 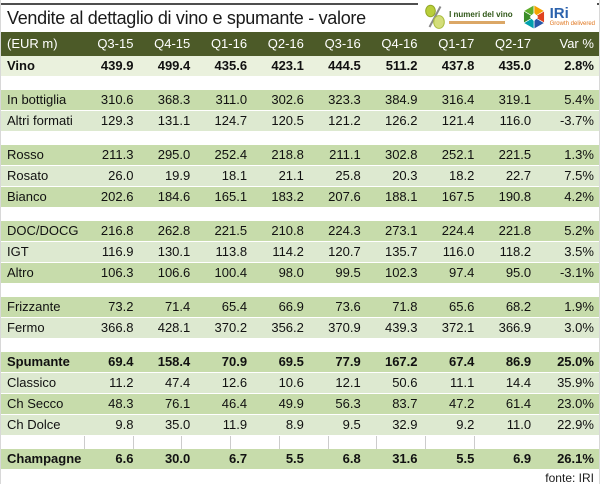 What do you see at coordinates (579, 327) in the screenshot?
I see `var-cell: 3.0%` at bounding box center [579, 327].